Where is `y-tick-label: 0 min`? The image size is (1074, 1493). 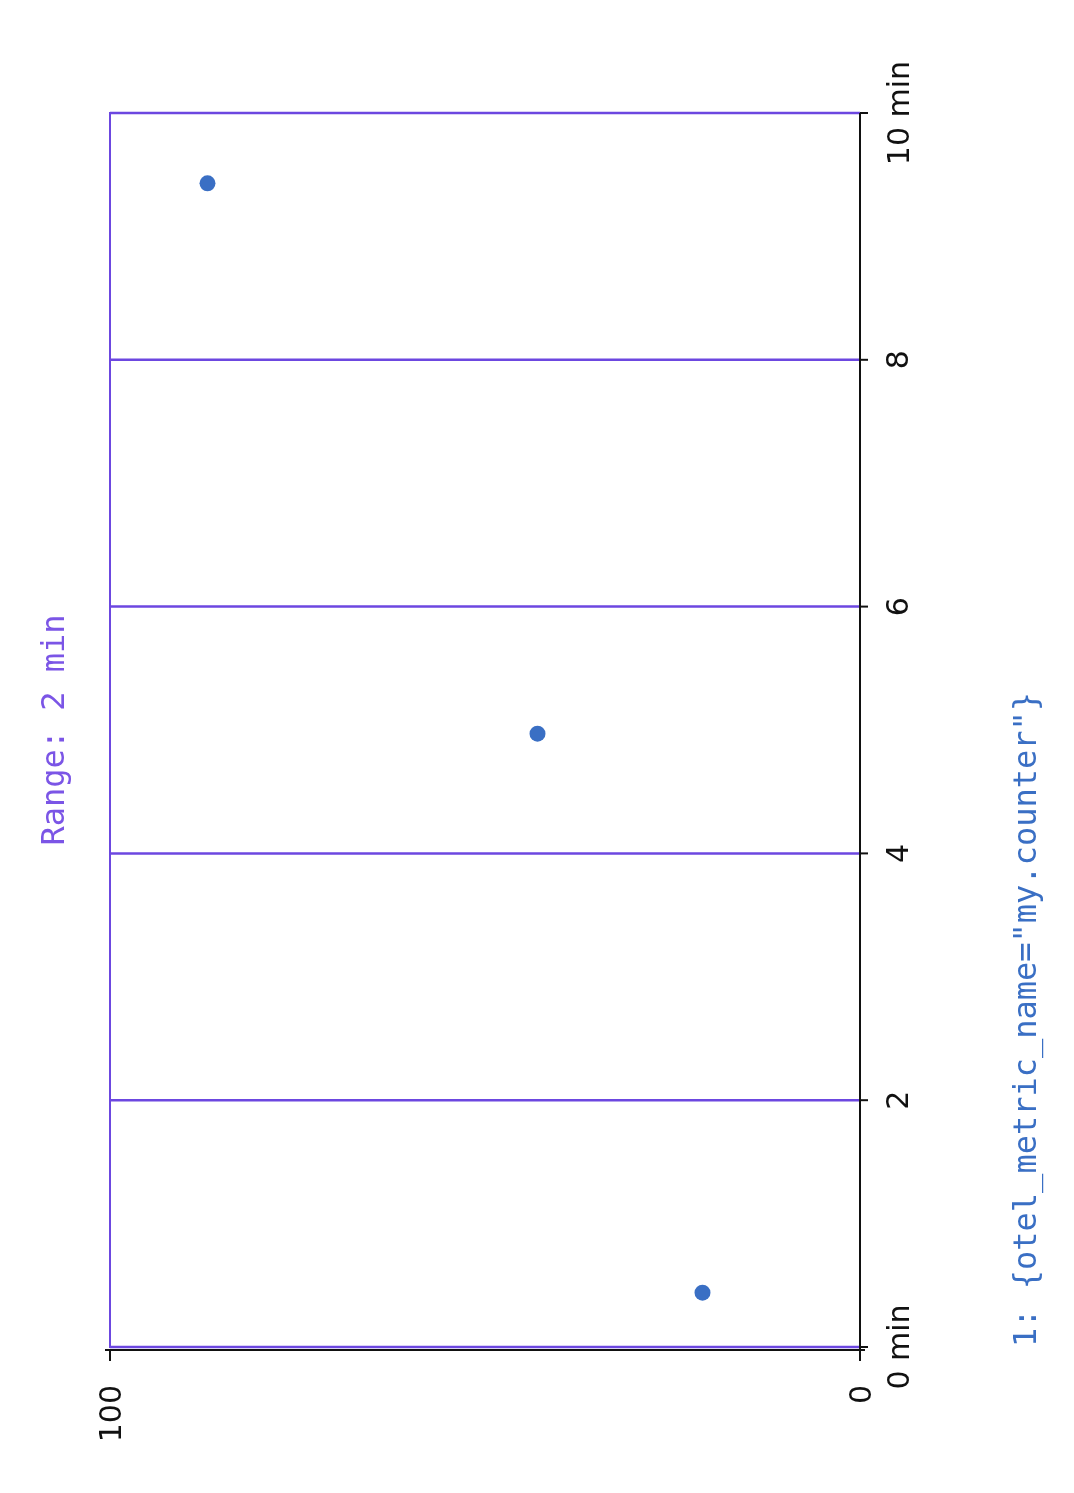 y-tick-label: 0 min is located at coordinates (898, 1347).